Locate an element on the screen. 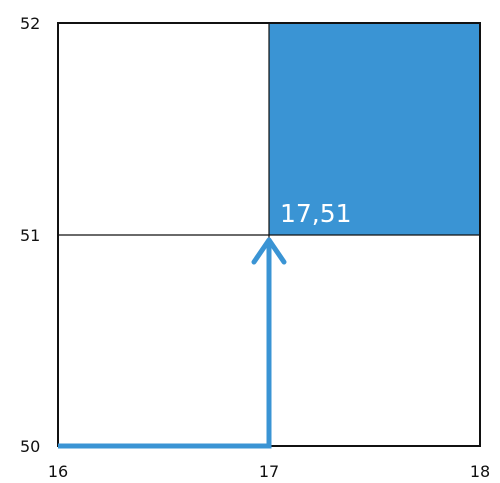  arrowhead-icon is located at coordinates (269, 251).